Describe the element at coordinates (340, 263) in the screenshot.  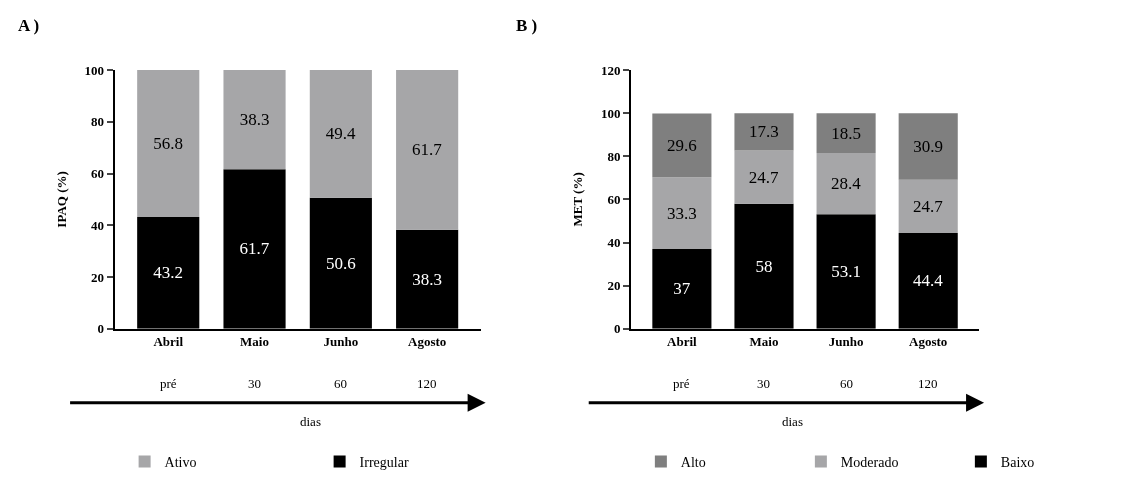
I see `data-label: 50.6` at that location.